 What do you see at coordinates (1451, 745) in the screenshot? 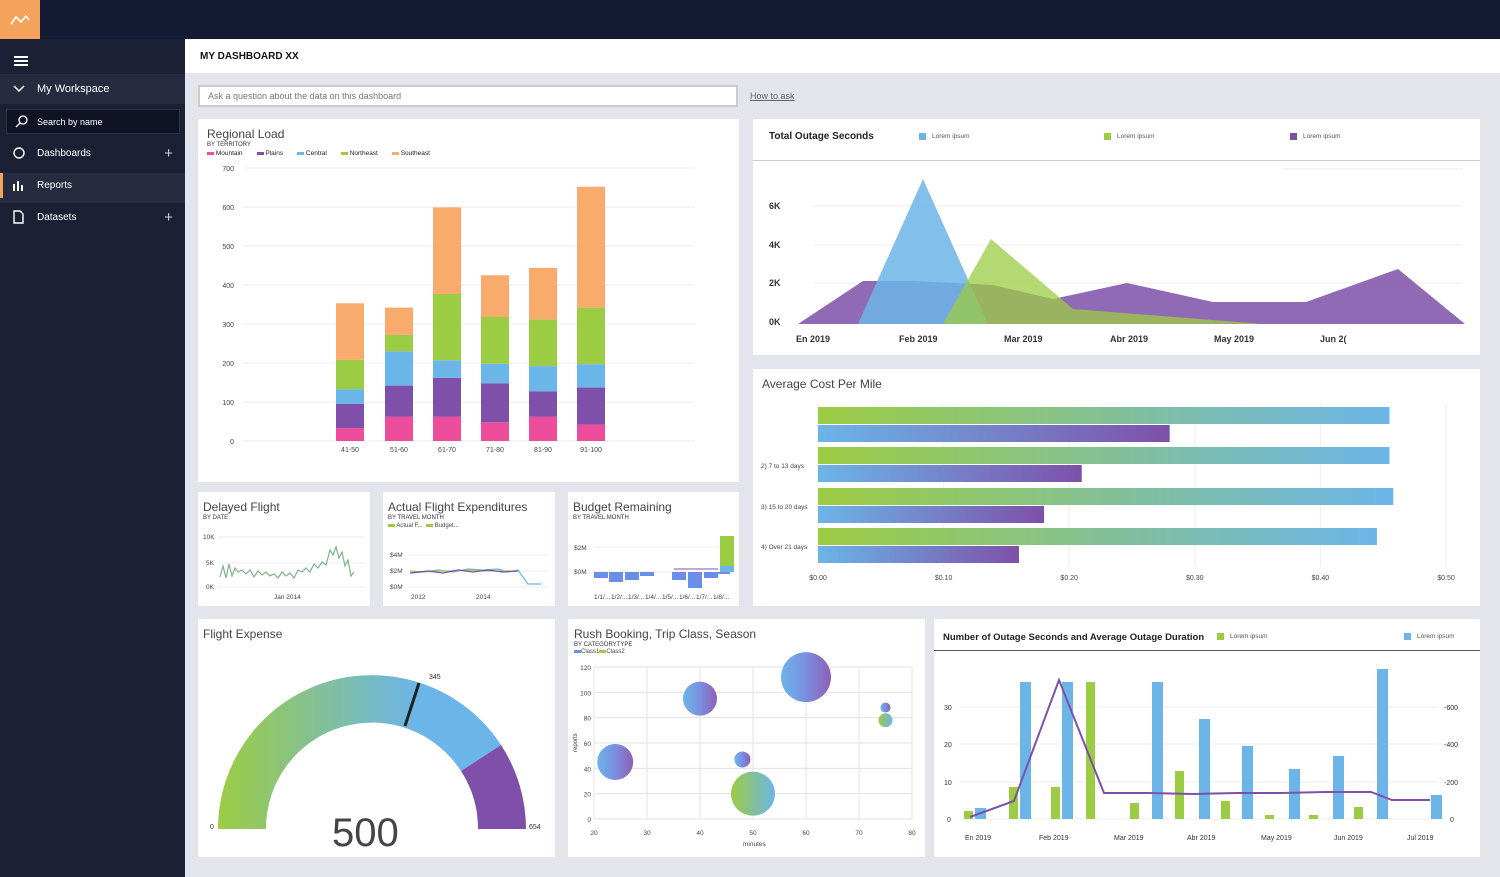
I see `y2-tick: -400` at bounding box center [1451, 745].